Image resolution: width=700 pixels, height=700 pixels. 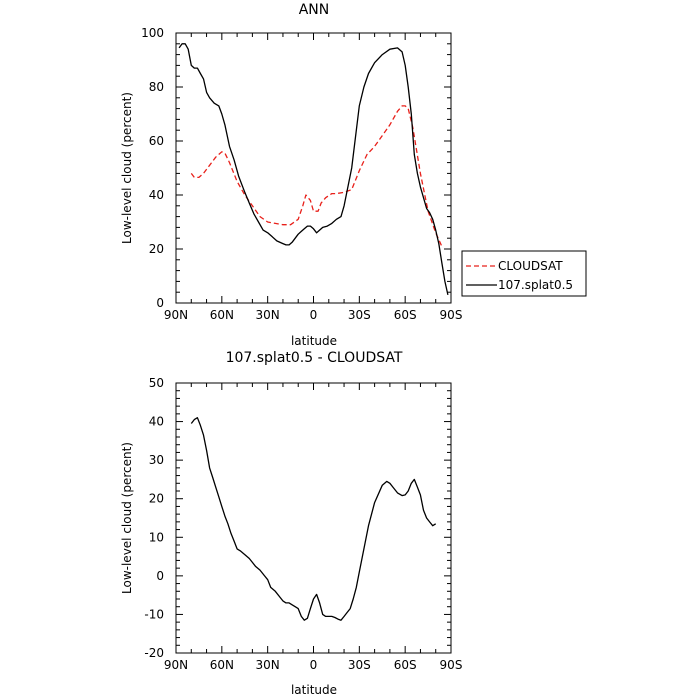 What do you see at coordinates (405, 315) in the screenshot?
I see `top-x-tick-label: 60S` at bounding box center [405, 315].